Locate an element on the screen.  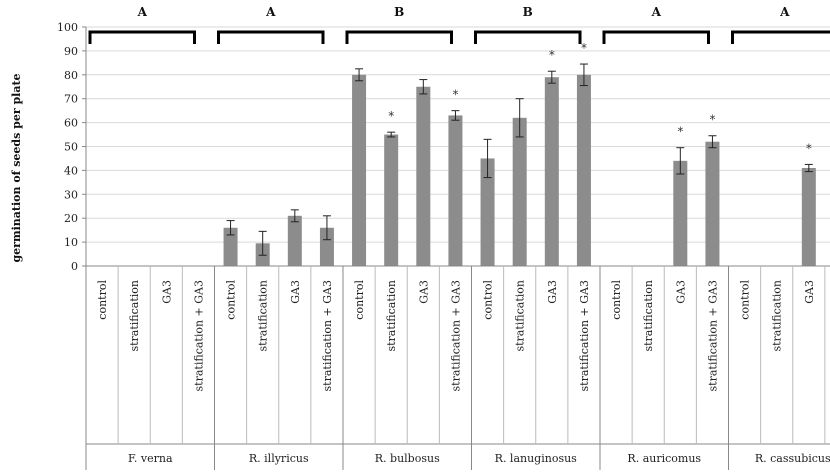
y-axis-label: germination of seeds per plate is located at coordinates (16, 167).